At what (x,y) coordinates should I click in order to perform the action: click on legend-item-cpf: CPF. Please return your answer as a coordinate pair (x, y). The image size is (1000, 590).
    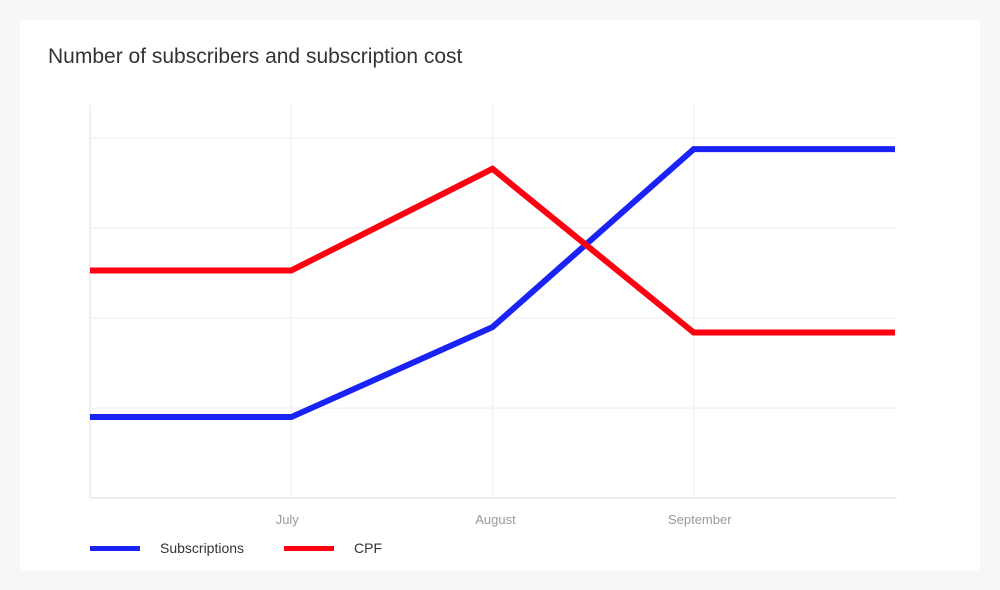
    Looking at the image, I should click on (333, 548).